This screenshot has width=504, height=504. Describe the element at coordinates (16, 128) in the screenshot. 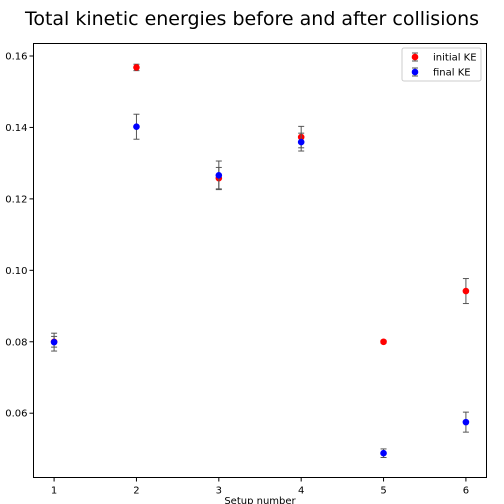

I see `y-tick-label: 0.14` at that location.